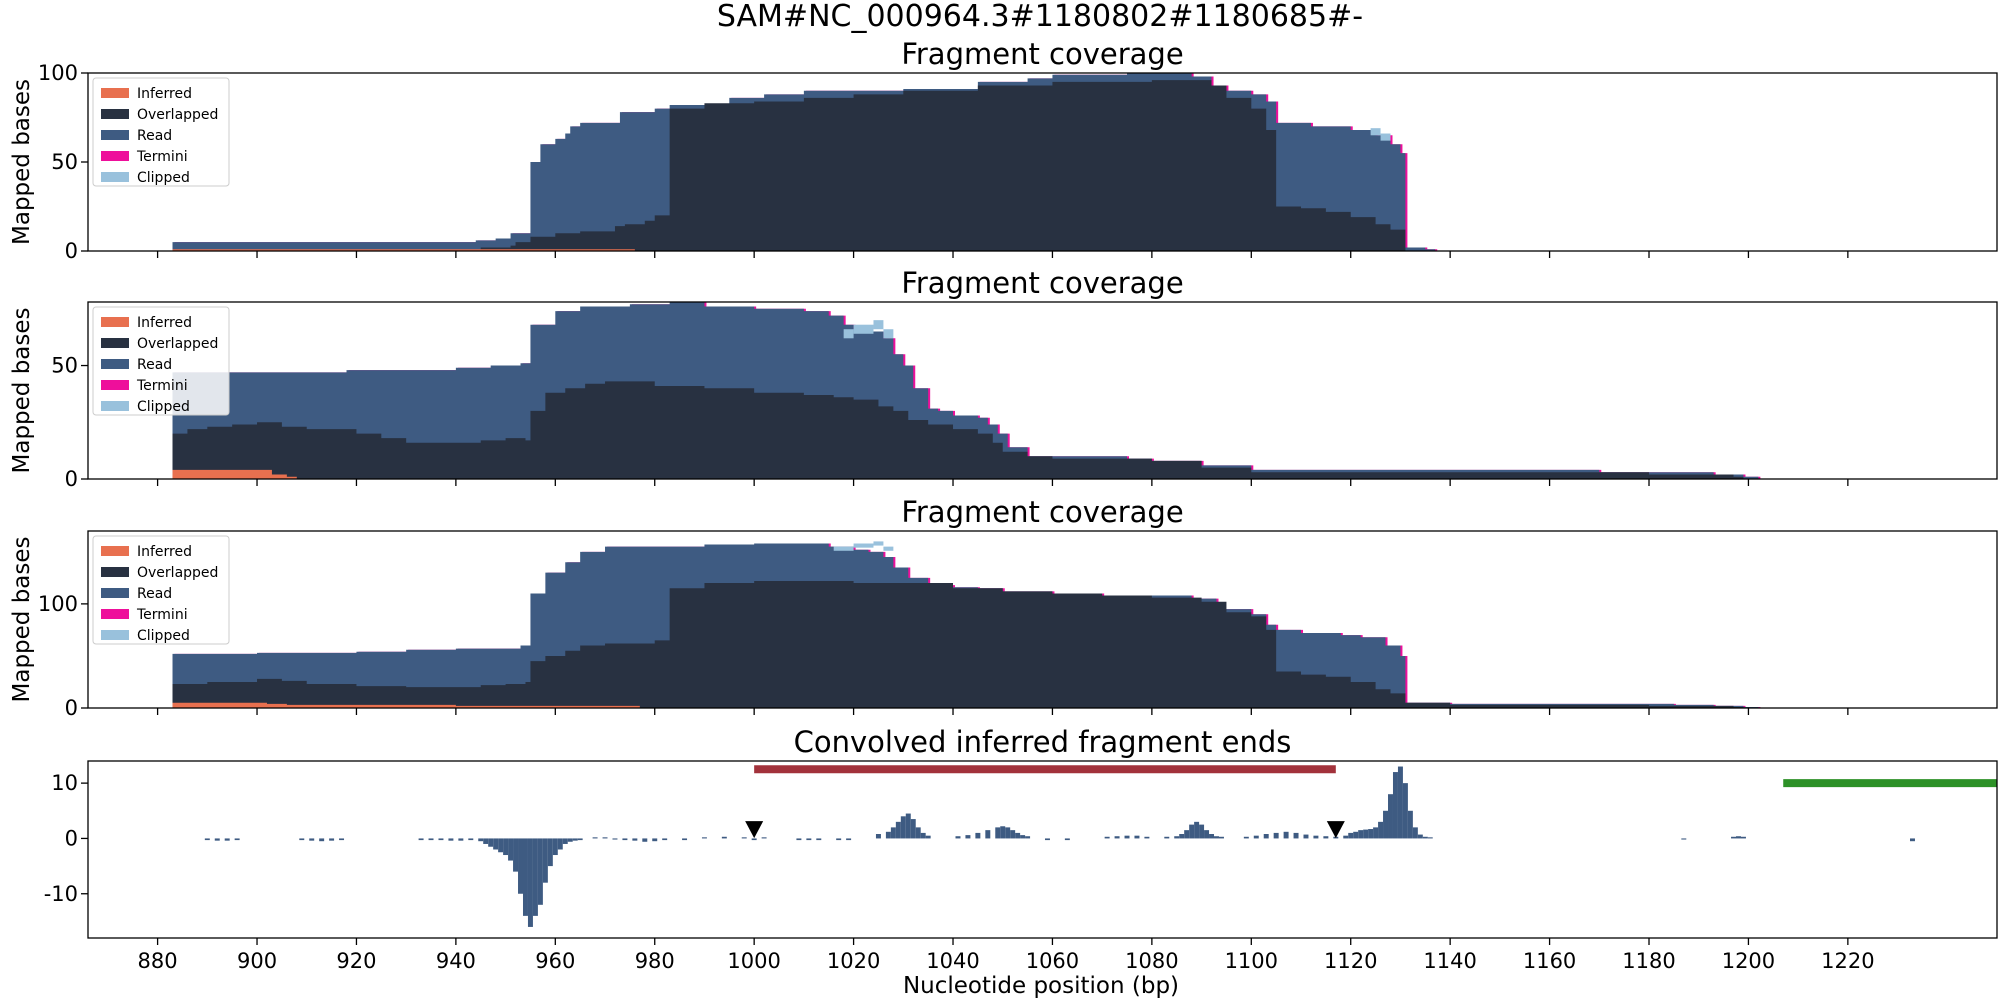 The width and height of the screenshot is (2000, 1004). What do you see at coordinates (1648, 961) in the screenshot?
I see `x-tick-label: 1180` at bounding box center [1648, 961].